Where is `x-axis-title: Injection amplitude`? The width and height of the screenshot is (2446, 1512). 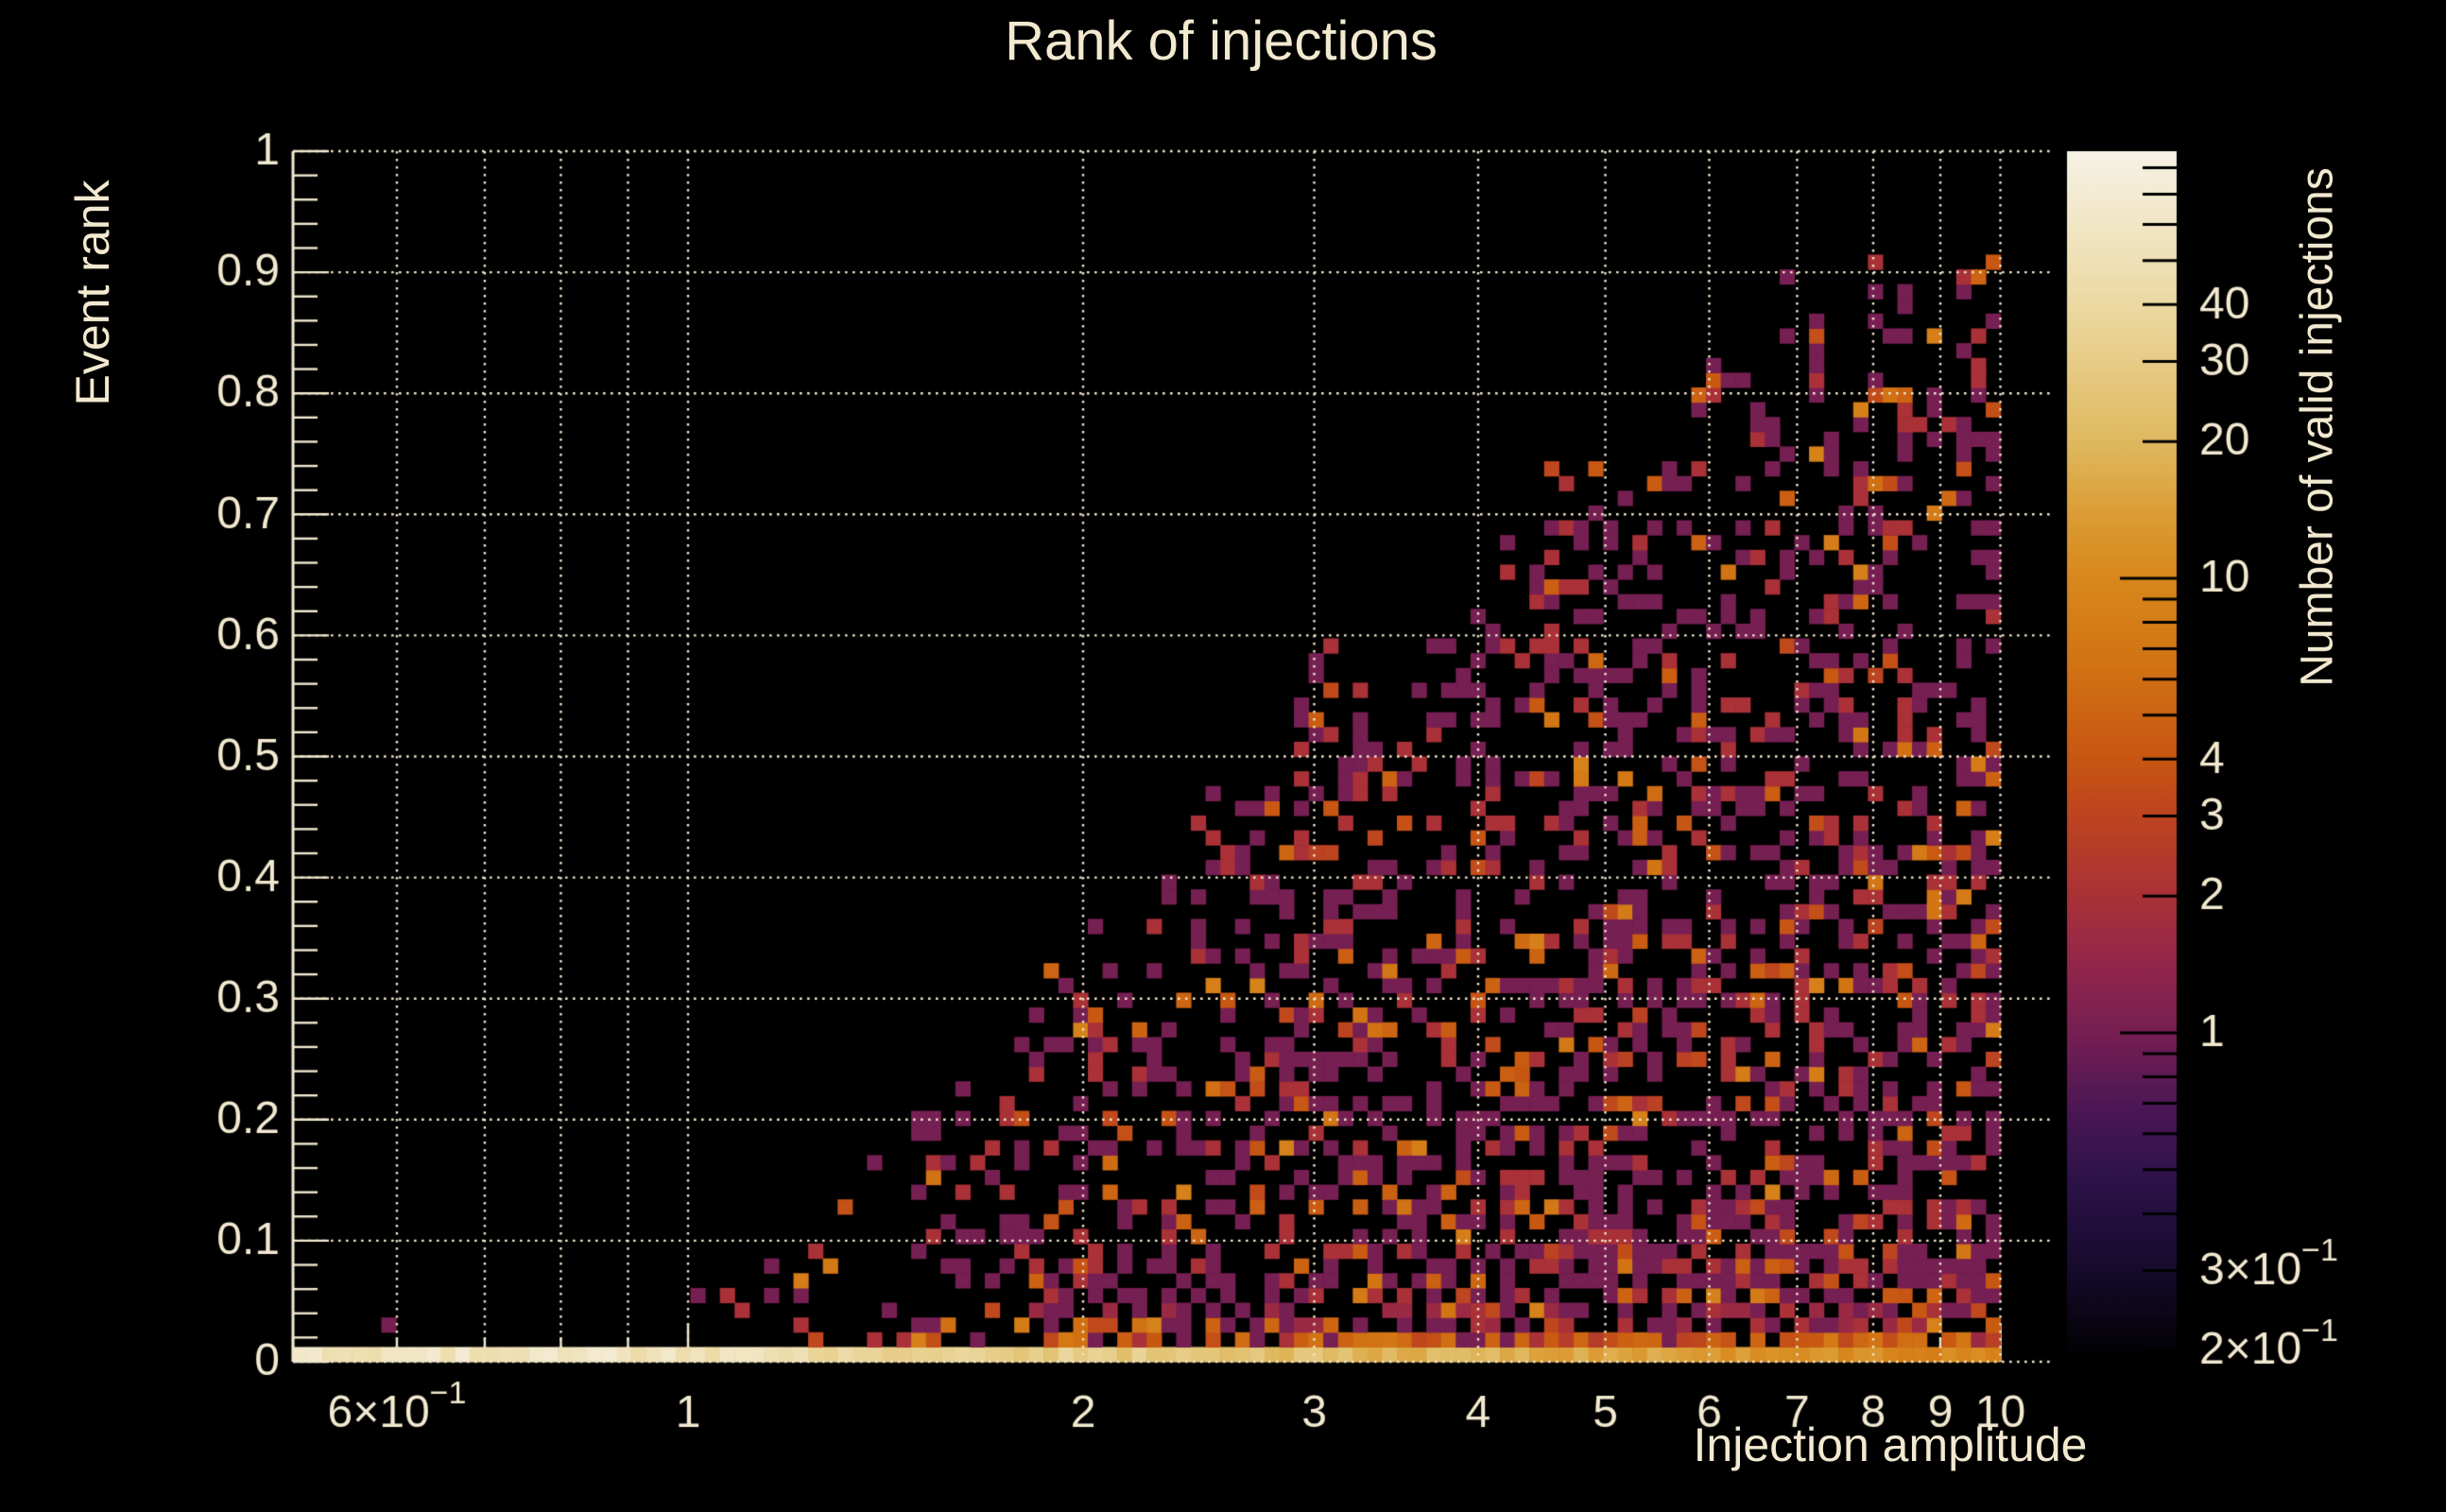
x-axis-title: Injection amplitude is located at coordinates (1890, 1444).